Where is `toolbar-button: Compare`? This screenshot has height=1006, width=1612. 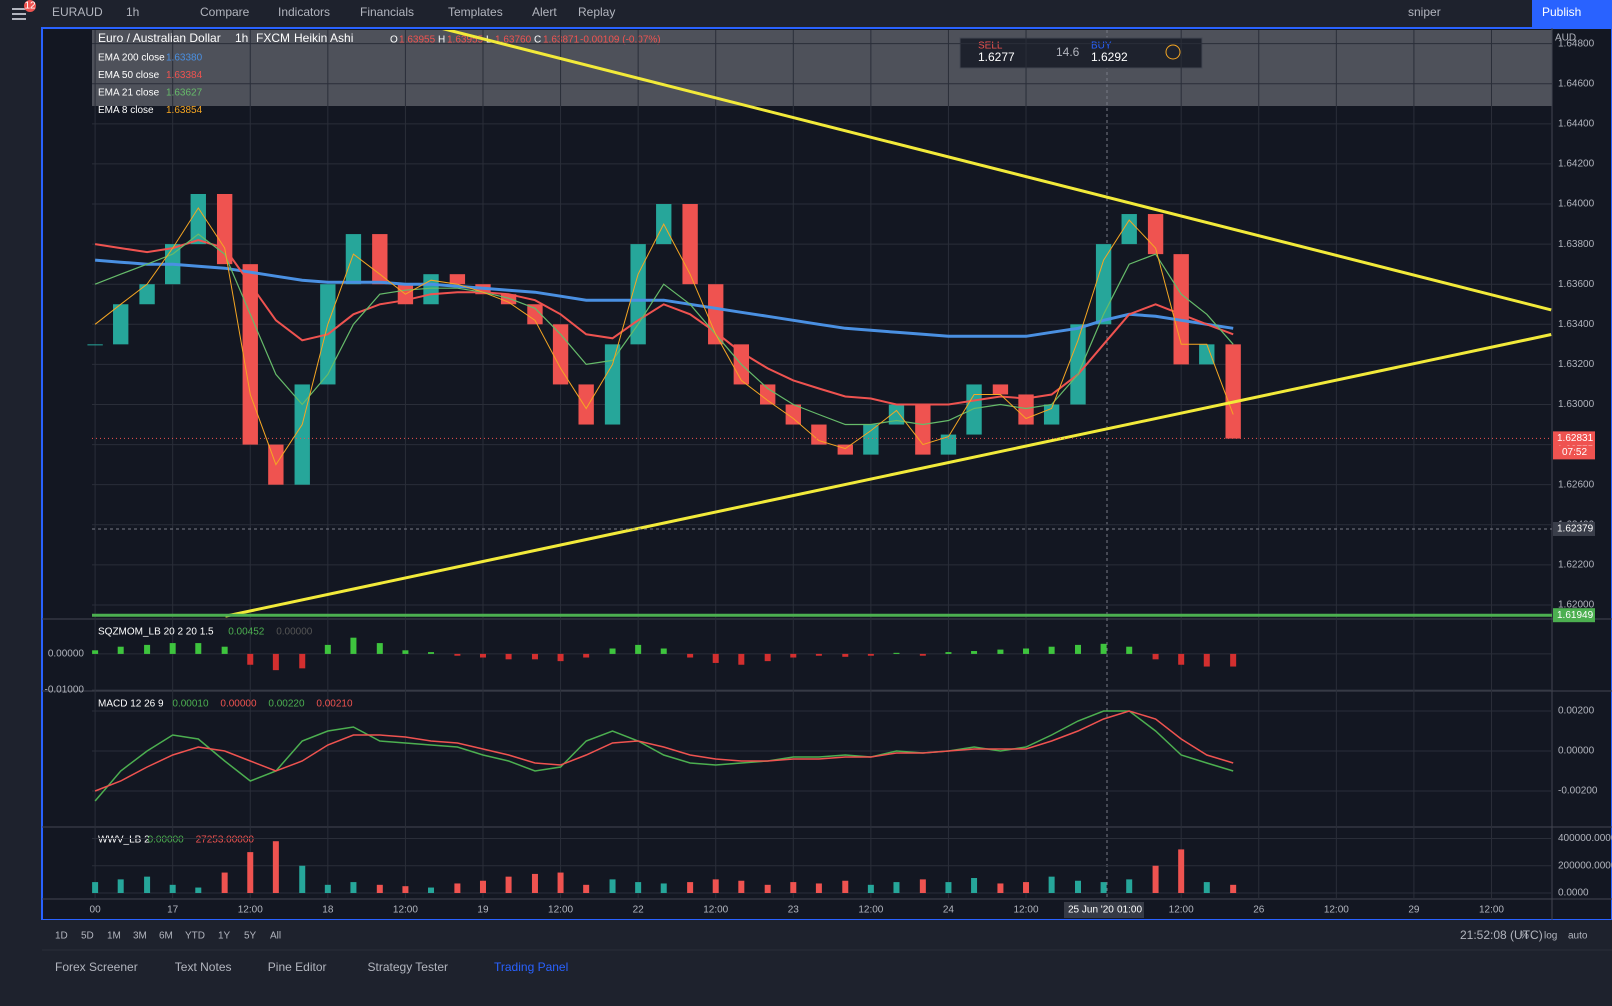
toolbar-button: Compare is located at coordinates (225, 12).